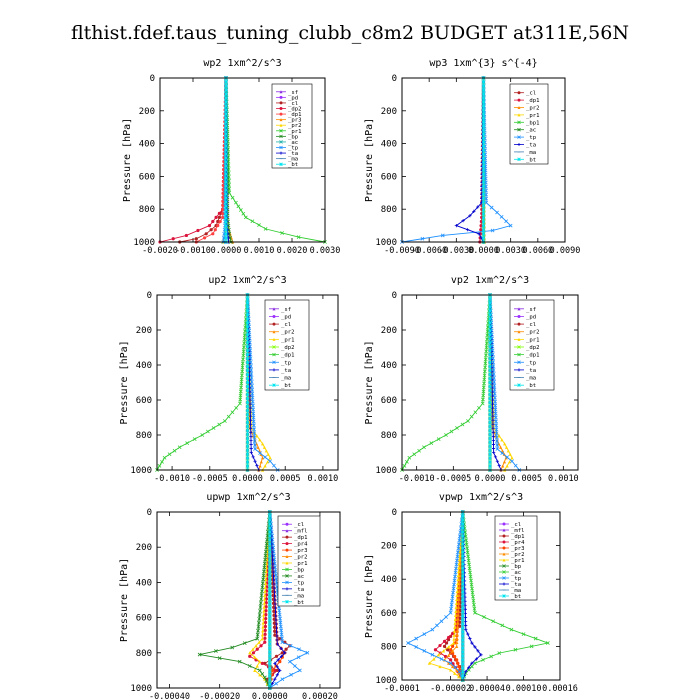  Describe the element at coordinates (537, 251) in the screenshot. I see `x-tick-label: 0.0060` at that location.